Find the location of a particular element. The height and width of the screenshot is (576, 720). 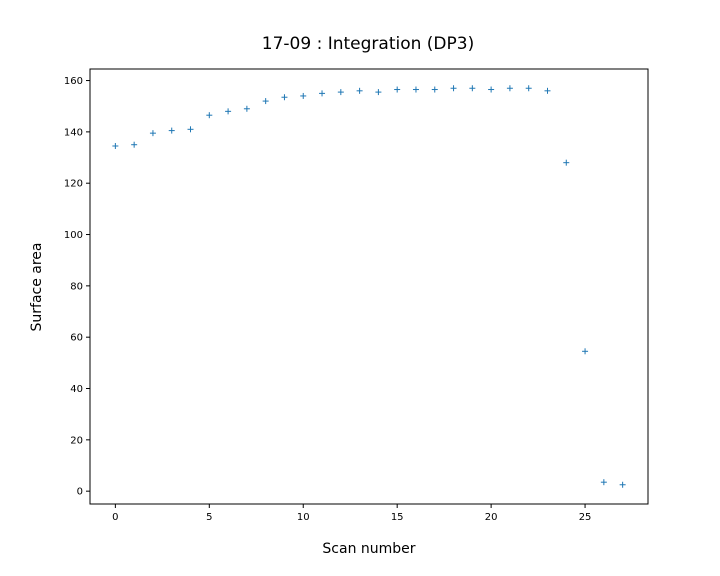

y-tick-label: 20 is located at coordinates (76, 440).